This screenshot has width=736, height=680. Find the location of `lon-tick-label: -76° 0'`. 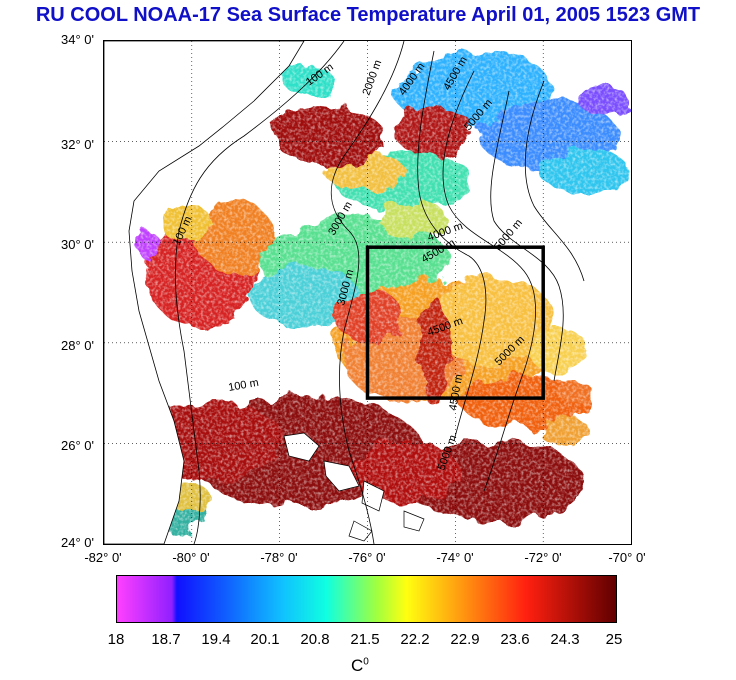

lon-tick-label: -76° 0' is located at coordinates (367, 557).